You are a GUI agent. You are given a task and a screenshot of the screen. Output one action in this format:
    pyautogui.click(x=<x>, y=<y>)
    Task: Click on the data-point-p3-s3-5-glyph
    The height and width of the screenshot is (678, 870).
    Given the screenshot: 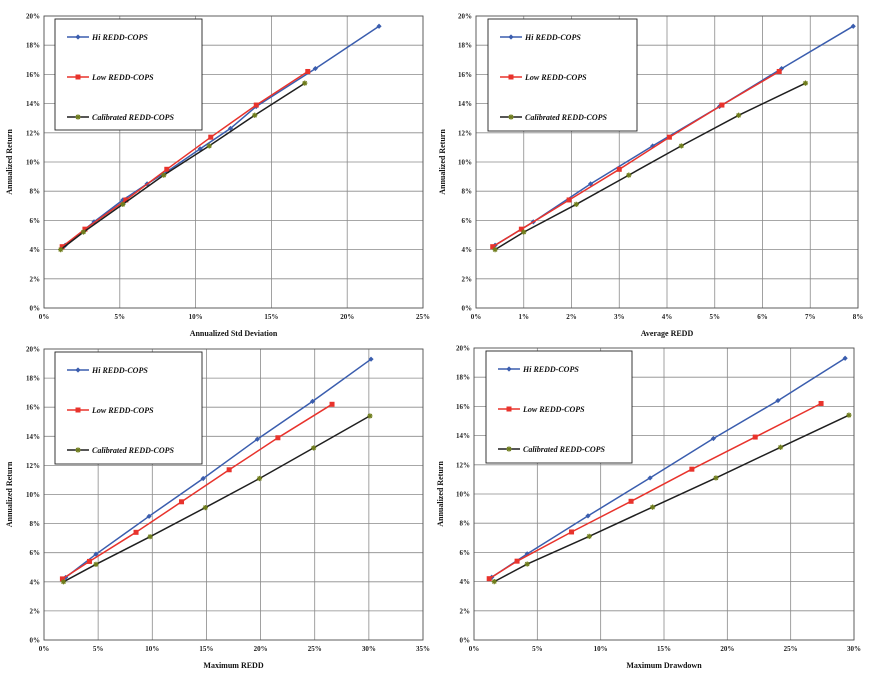 What is the action you would take?
    pyautogui.click(x=259, y=478)
    